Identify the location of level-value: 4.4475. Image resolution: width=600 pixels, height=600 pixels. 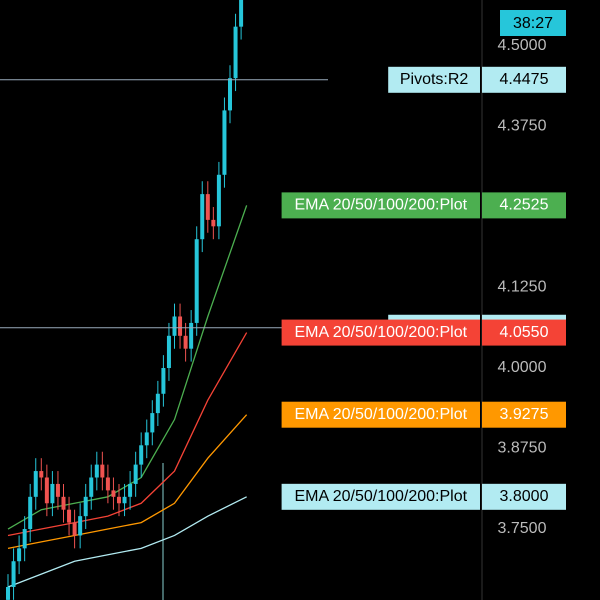
(524, 79).